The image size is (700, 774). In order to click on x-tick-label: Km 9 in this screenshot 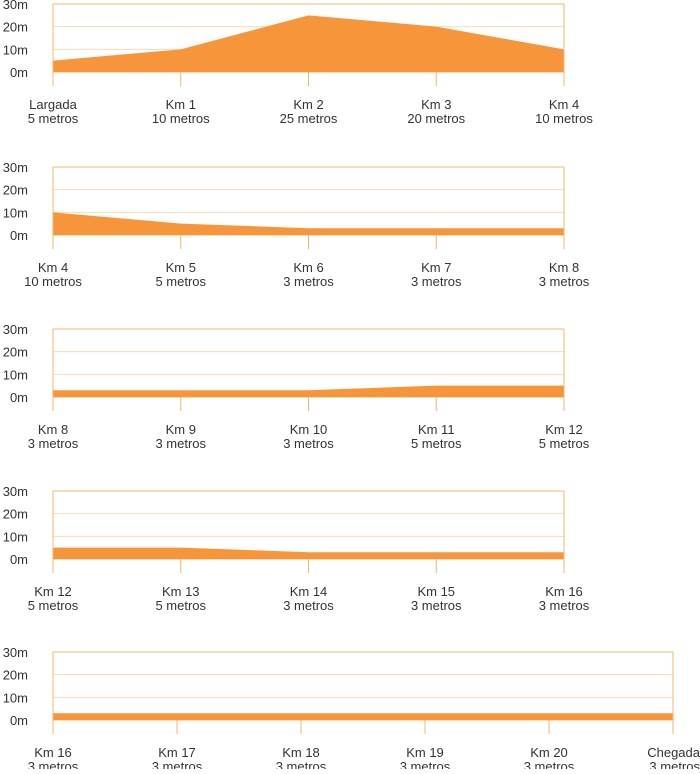, I will do `click(181, 429)`.